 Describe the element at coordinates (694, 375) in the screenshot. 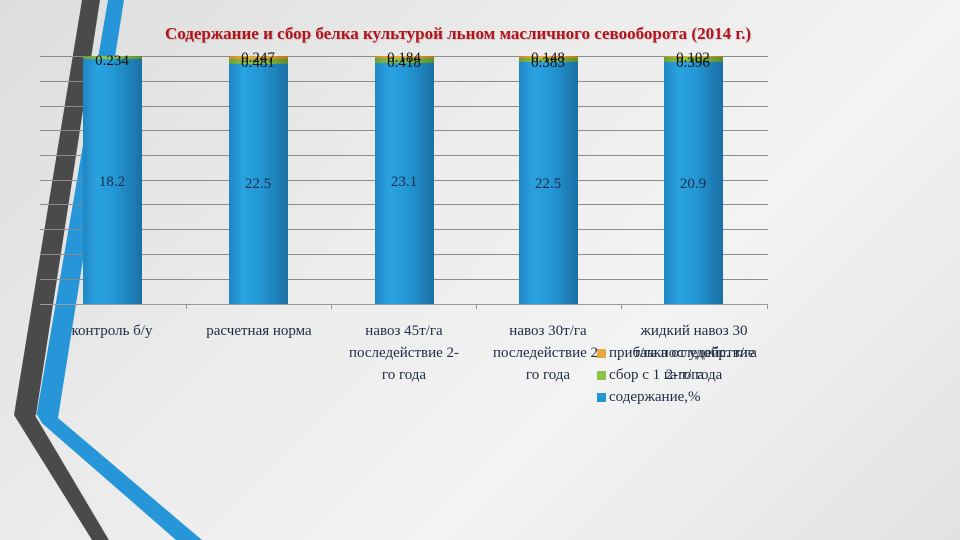

I see `category-label-line: 2-го года` at that location.